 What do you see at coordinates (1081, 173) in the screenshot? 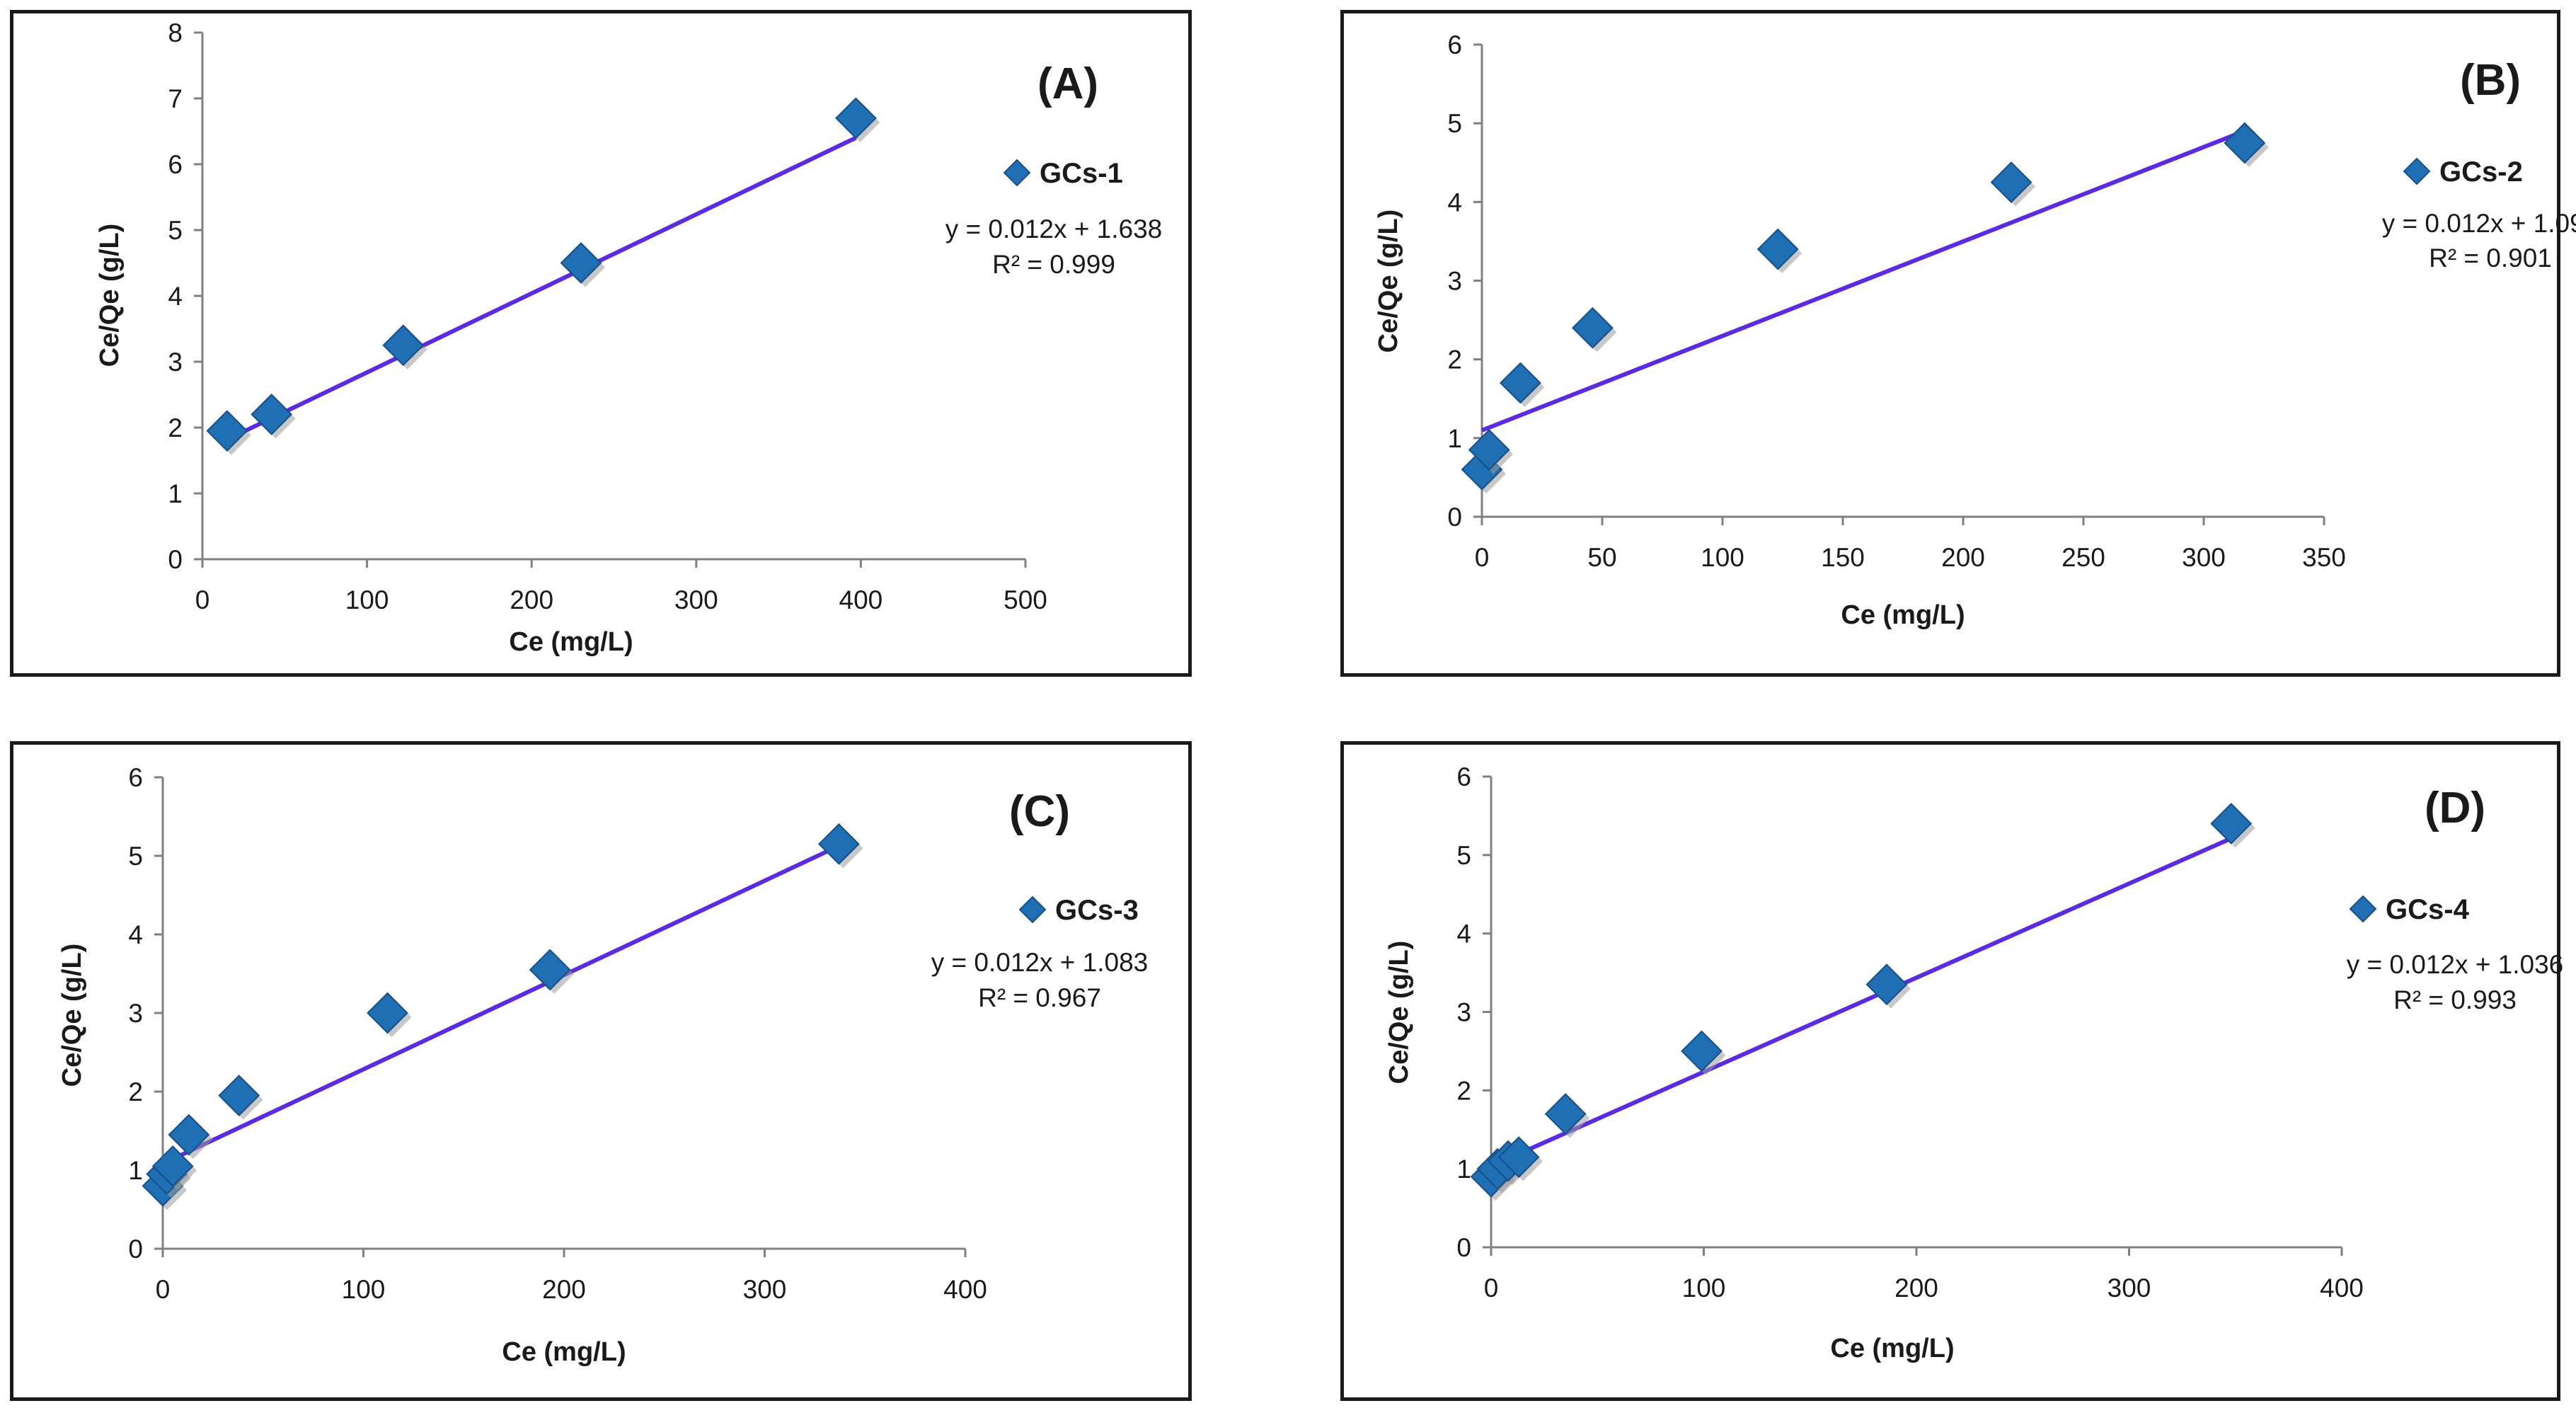
I see `legend-label: GCs-1` at bounding box center [1081, 173].